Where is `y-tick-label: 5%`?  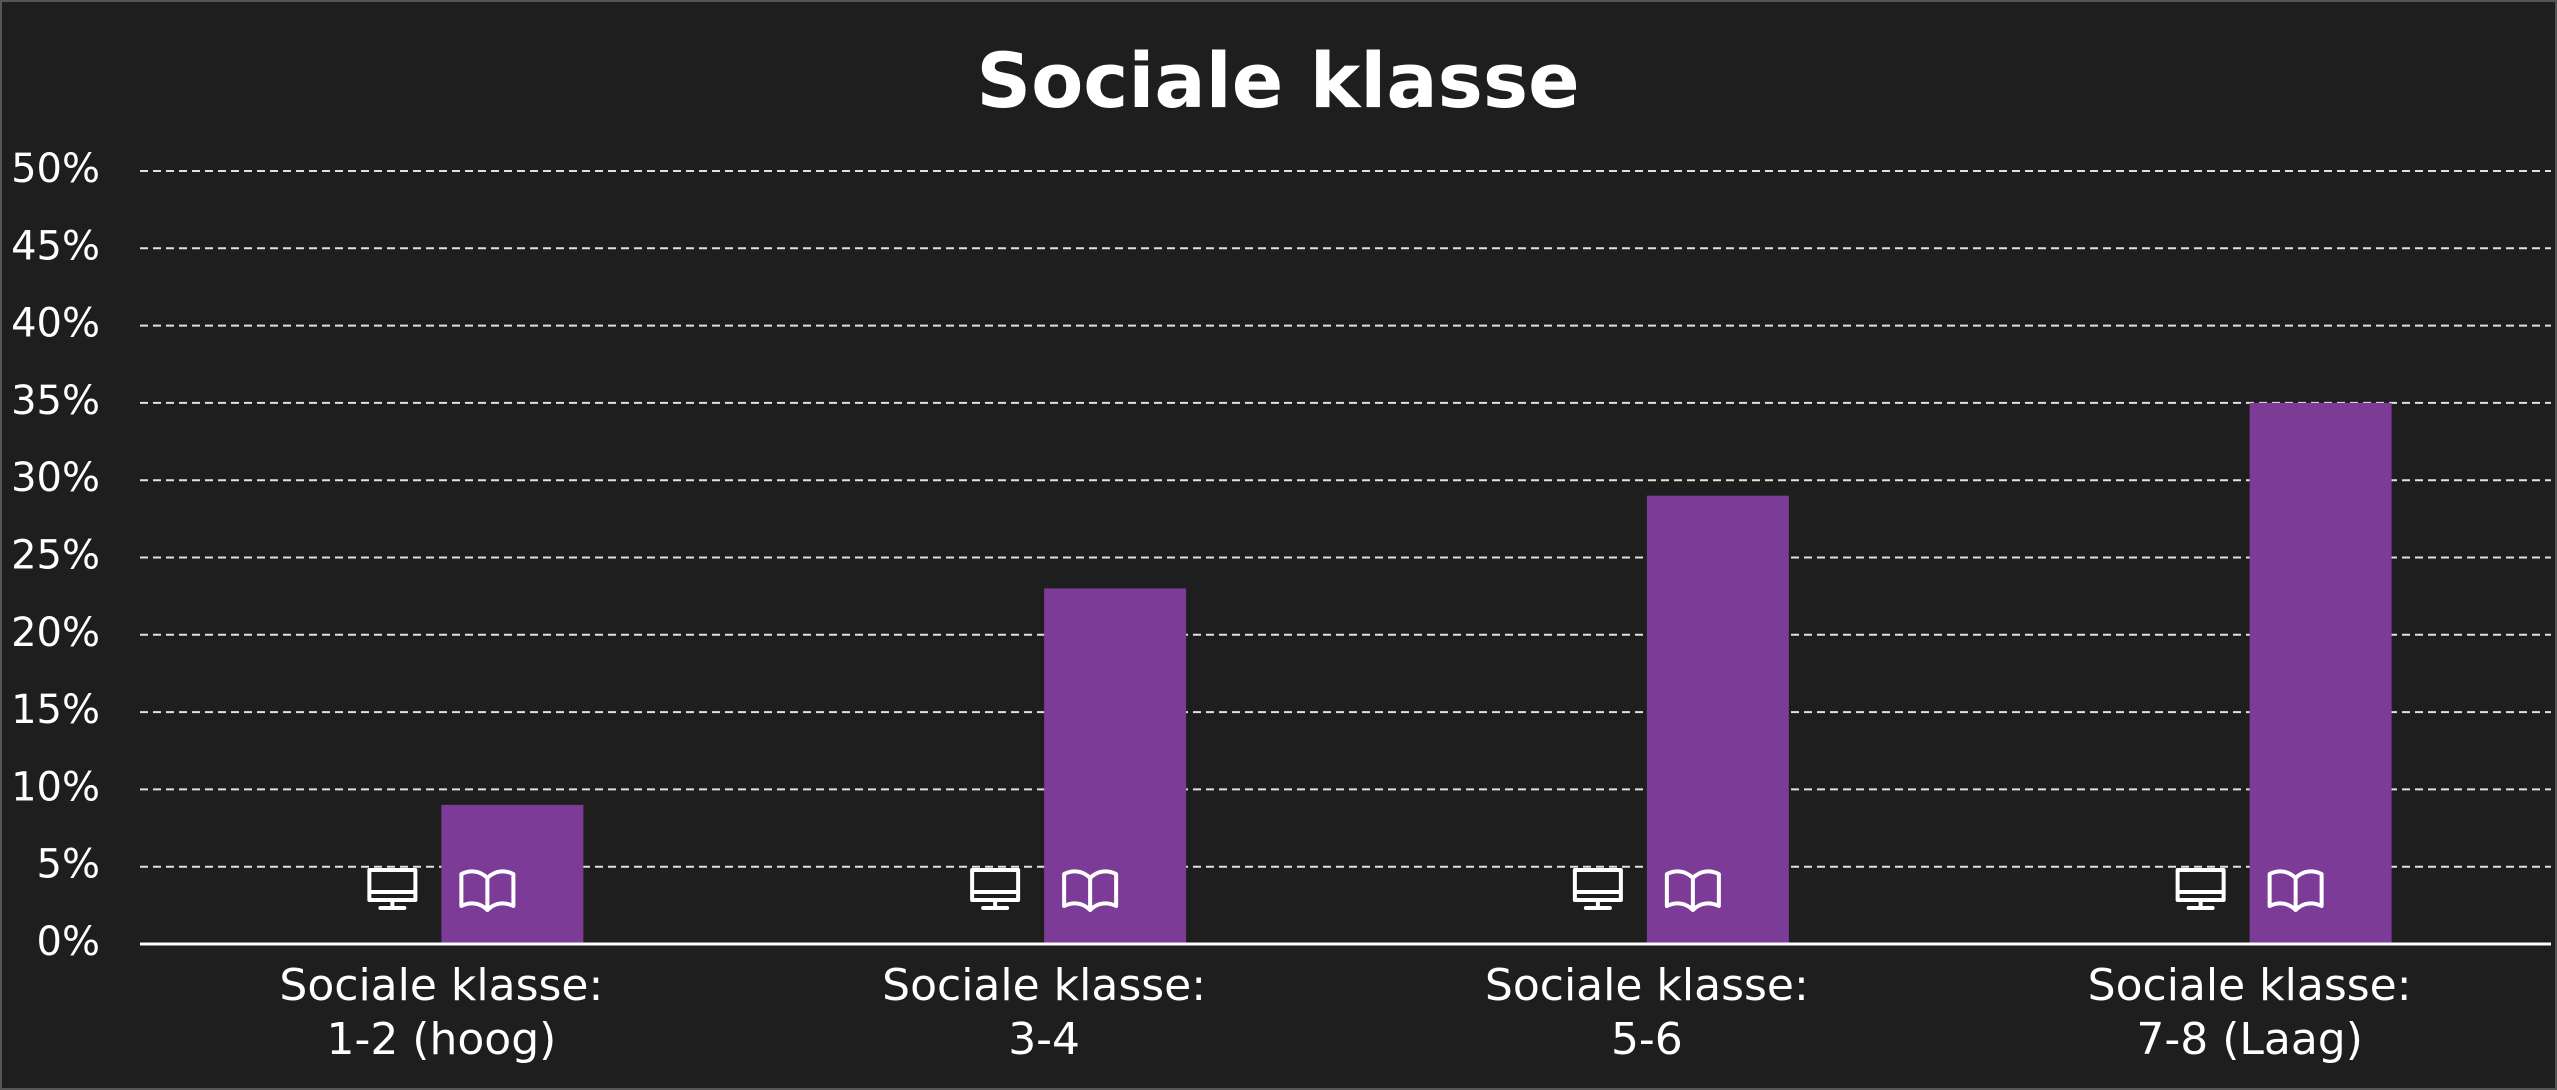 y-tick-label: 5% is located at coordinates (68, 865).